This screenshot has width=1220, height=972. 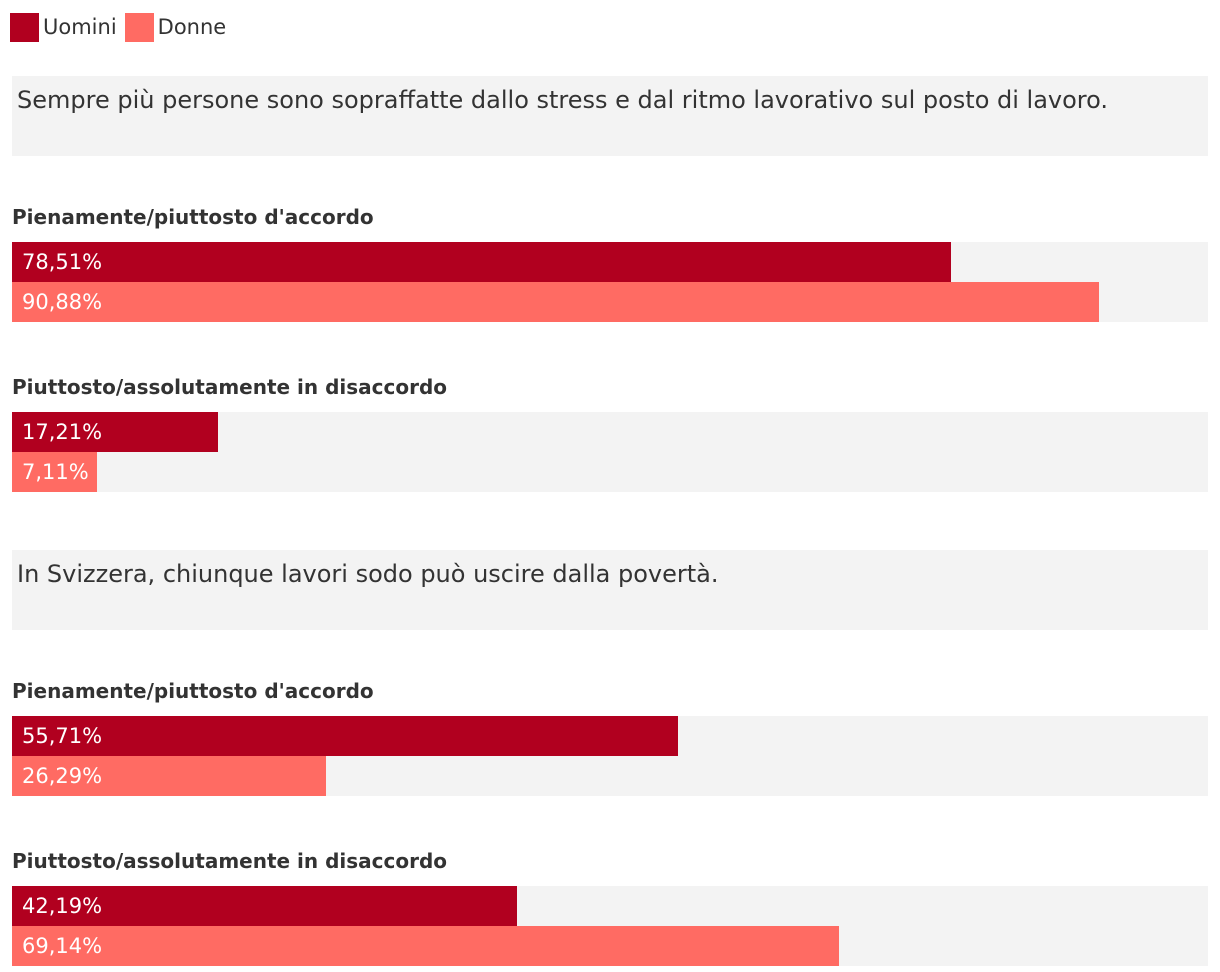 What do you see at coordinates (610, 452) in the screenshot?
I see `bar-track: 17,21% 7,11%` at bounding box center [610, 452].